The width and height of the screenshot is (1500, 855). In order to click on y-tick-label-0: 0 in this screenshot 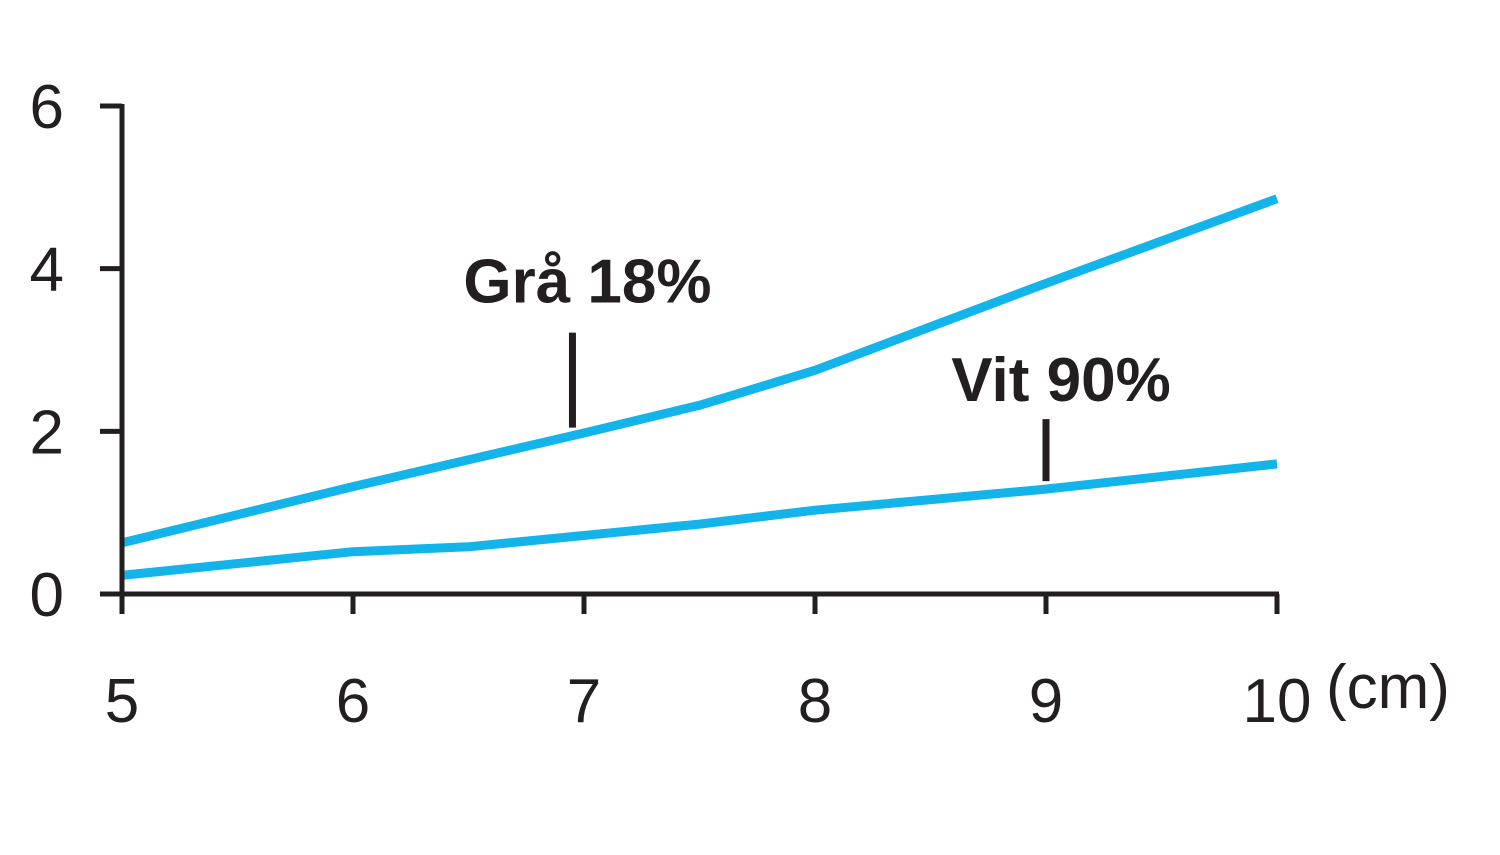, I will do `click(47, 595)`.